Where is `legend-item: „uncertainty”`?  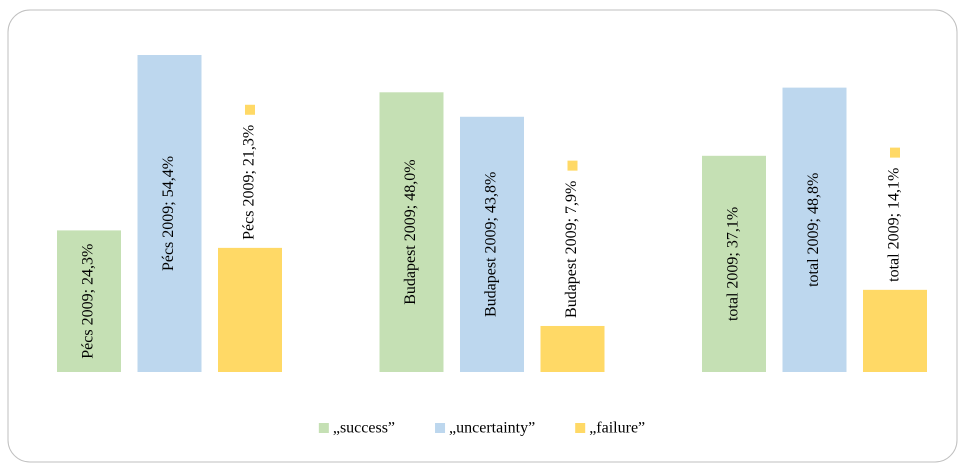
legend-item: „uncertainty” is located at coordinates (485, 428).